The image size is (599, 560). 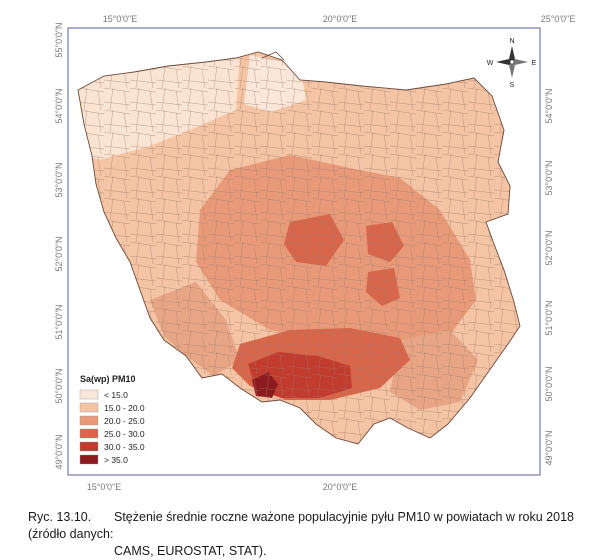 I want to click on tick-left-53n: 53°0'0"N, so click(x=59, y=179).